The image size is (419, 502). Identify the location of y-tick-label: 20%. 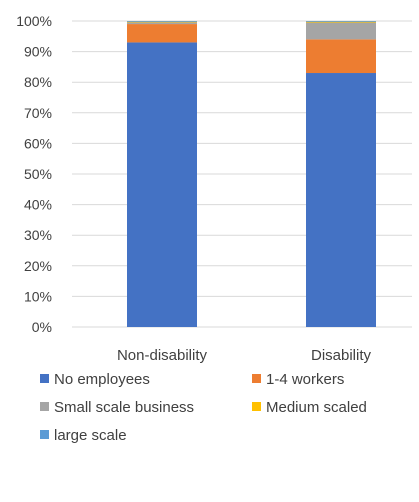
(38, 266).